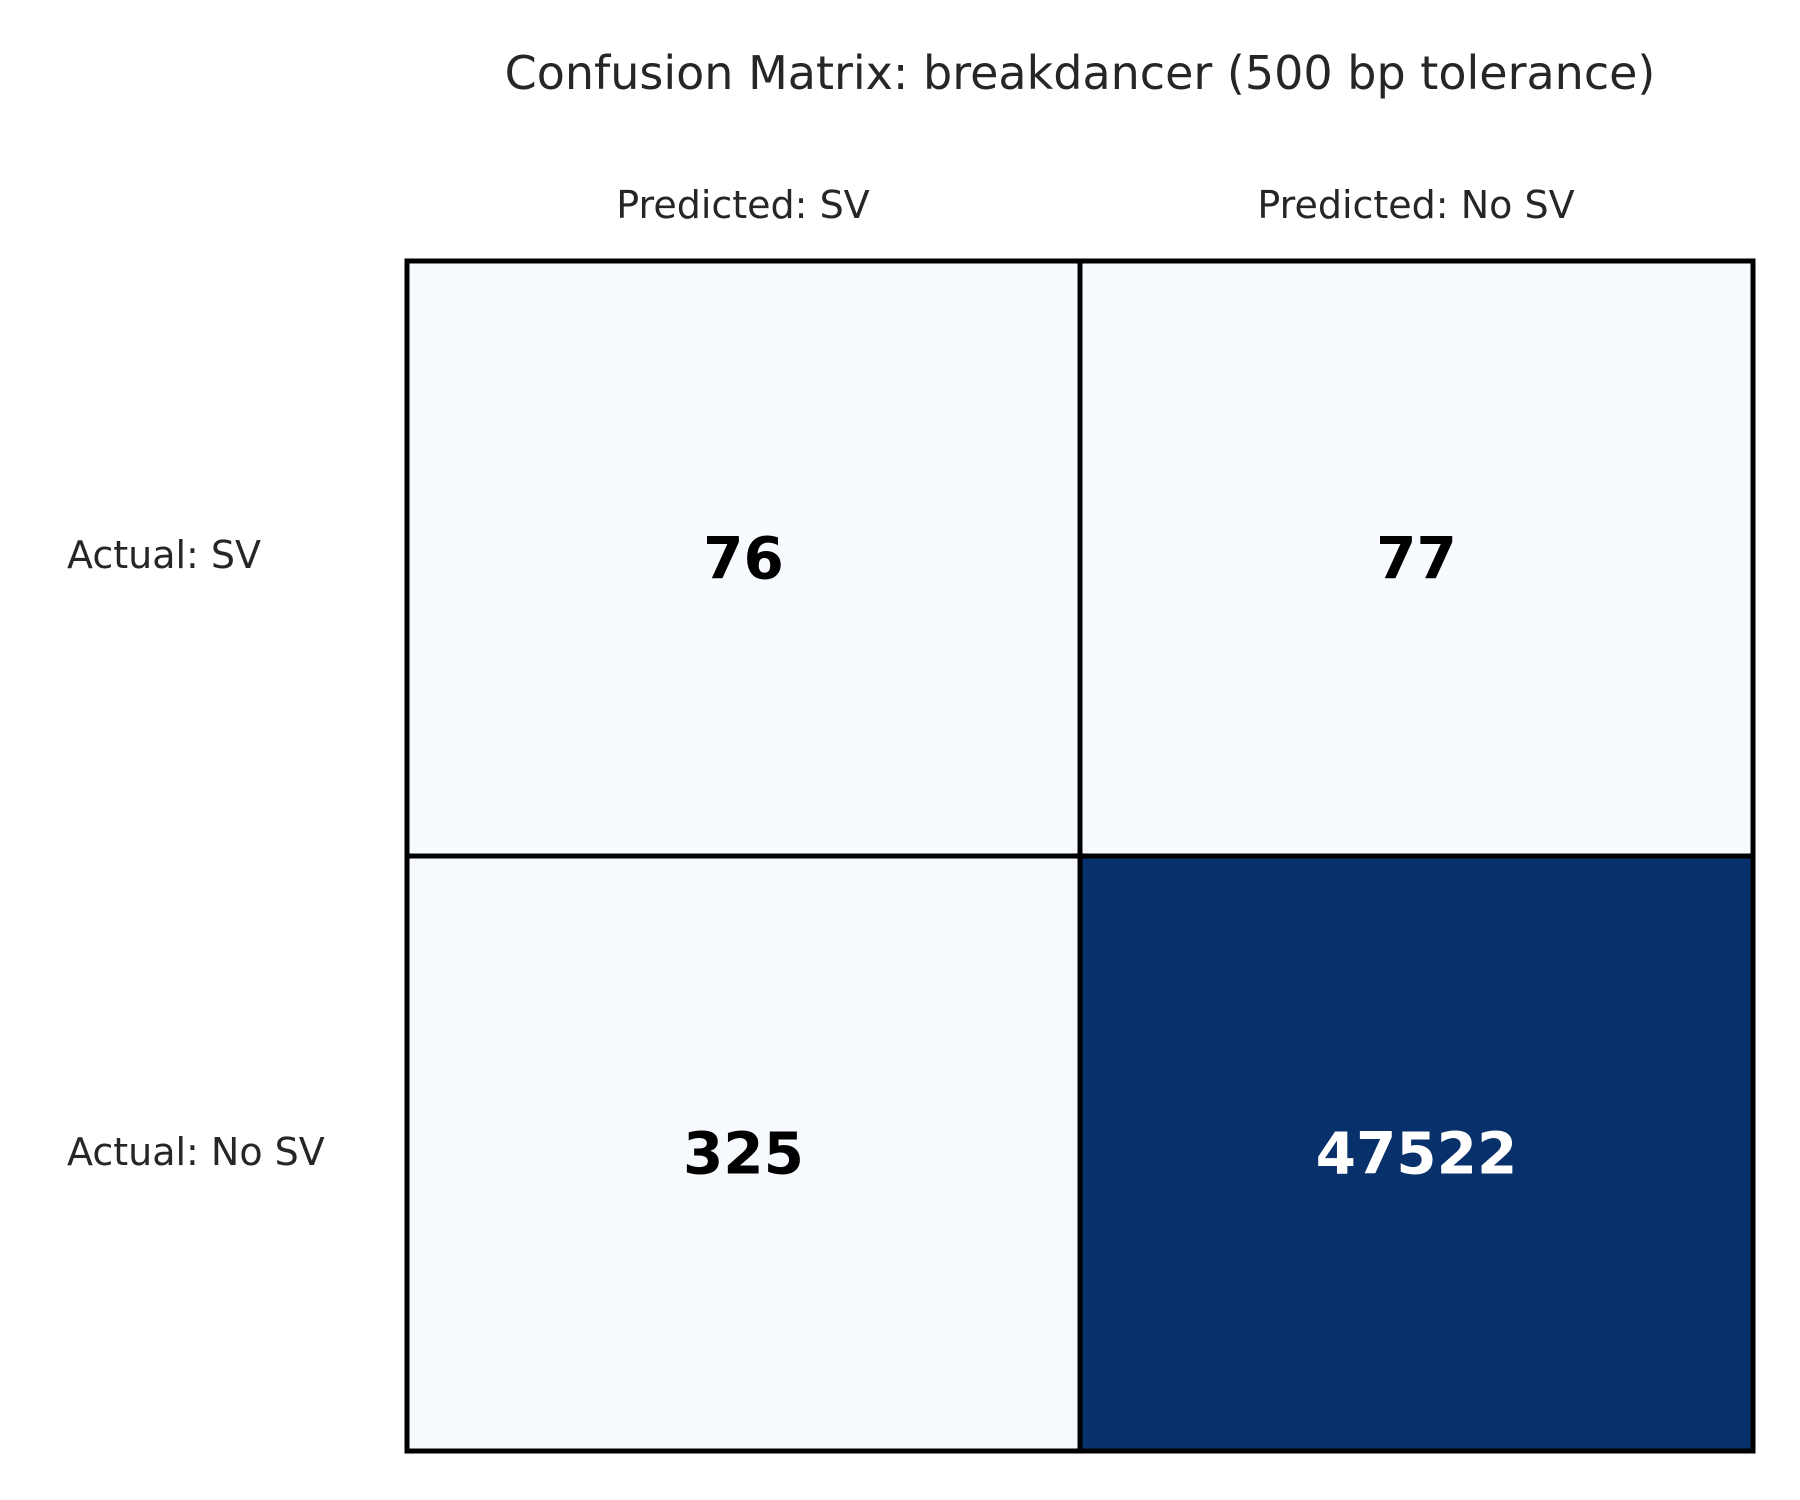  What do you see at coordinates (196, 1152) in the screenshot?
I see `row-label-actual-no-sv: Actual: No SV` at bounding box center [196, 1152].